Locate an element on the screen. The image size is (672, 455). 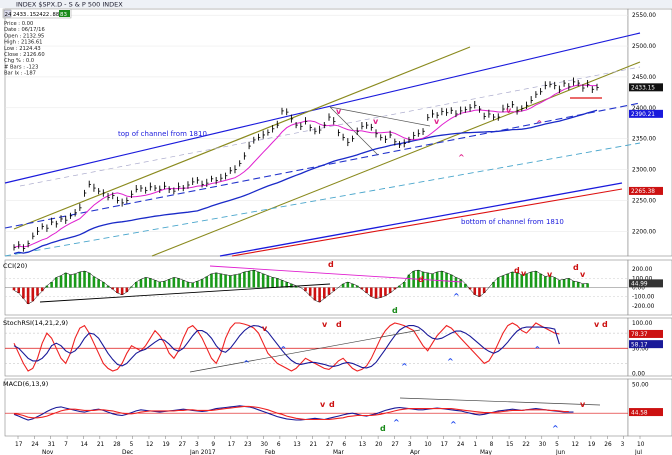
stoch-tick-label: 0.00 is located at coordinates (638, 374).